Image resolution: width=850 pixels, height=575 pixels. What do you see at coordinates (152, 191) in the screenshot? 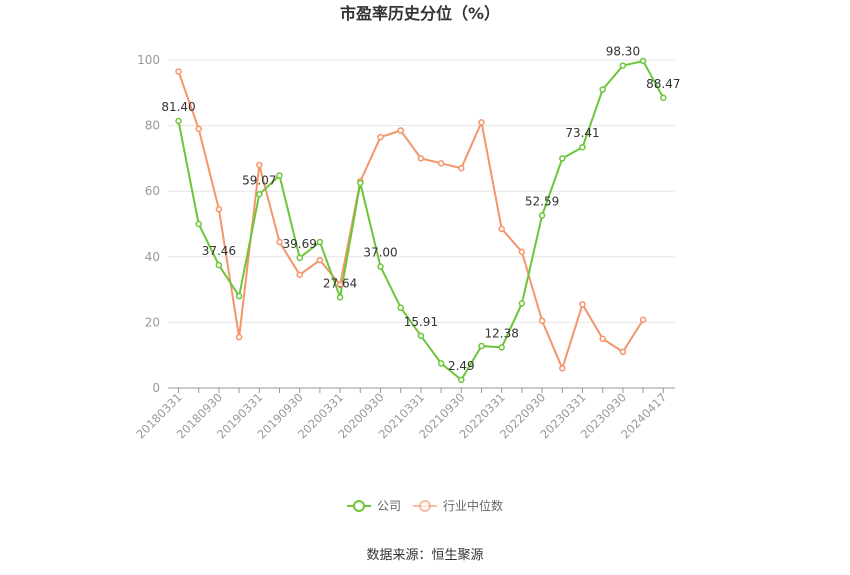
I see `y-tick-label: 60` at bounding box center [152, 191].